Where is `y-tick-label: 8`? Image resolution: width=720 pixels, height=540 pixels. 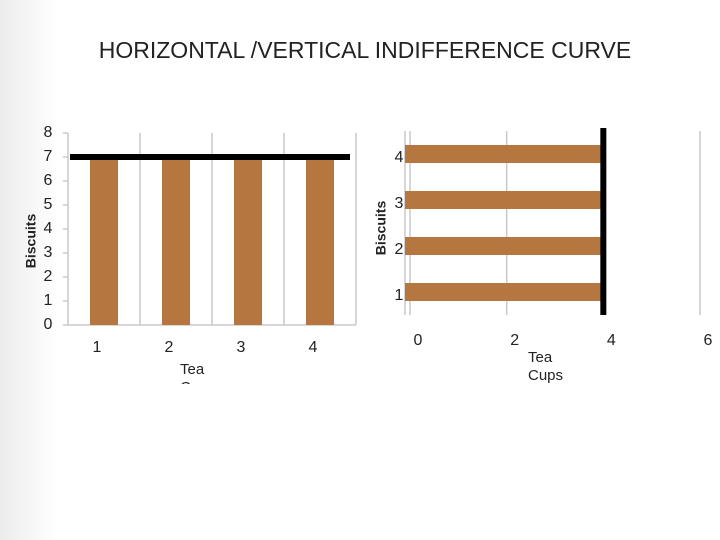
y-tick-label: 8 is located at coordinates (48, 132).